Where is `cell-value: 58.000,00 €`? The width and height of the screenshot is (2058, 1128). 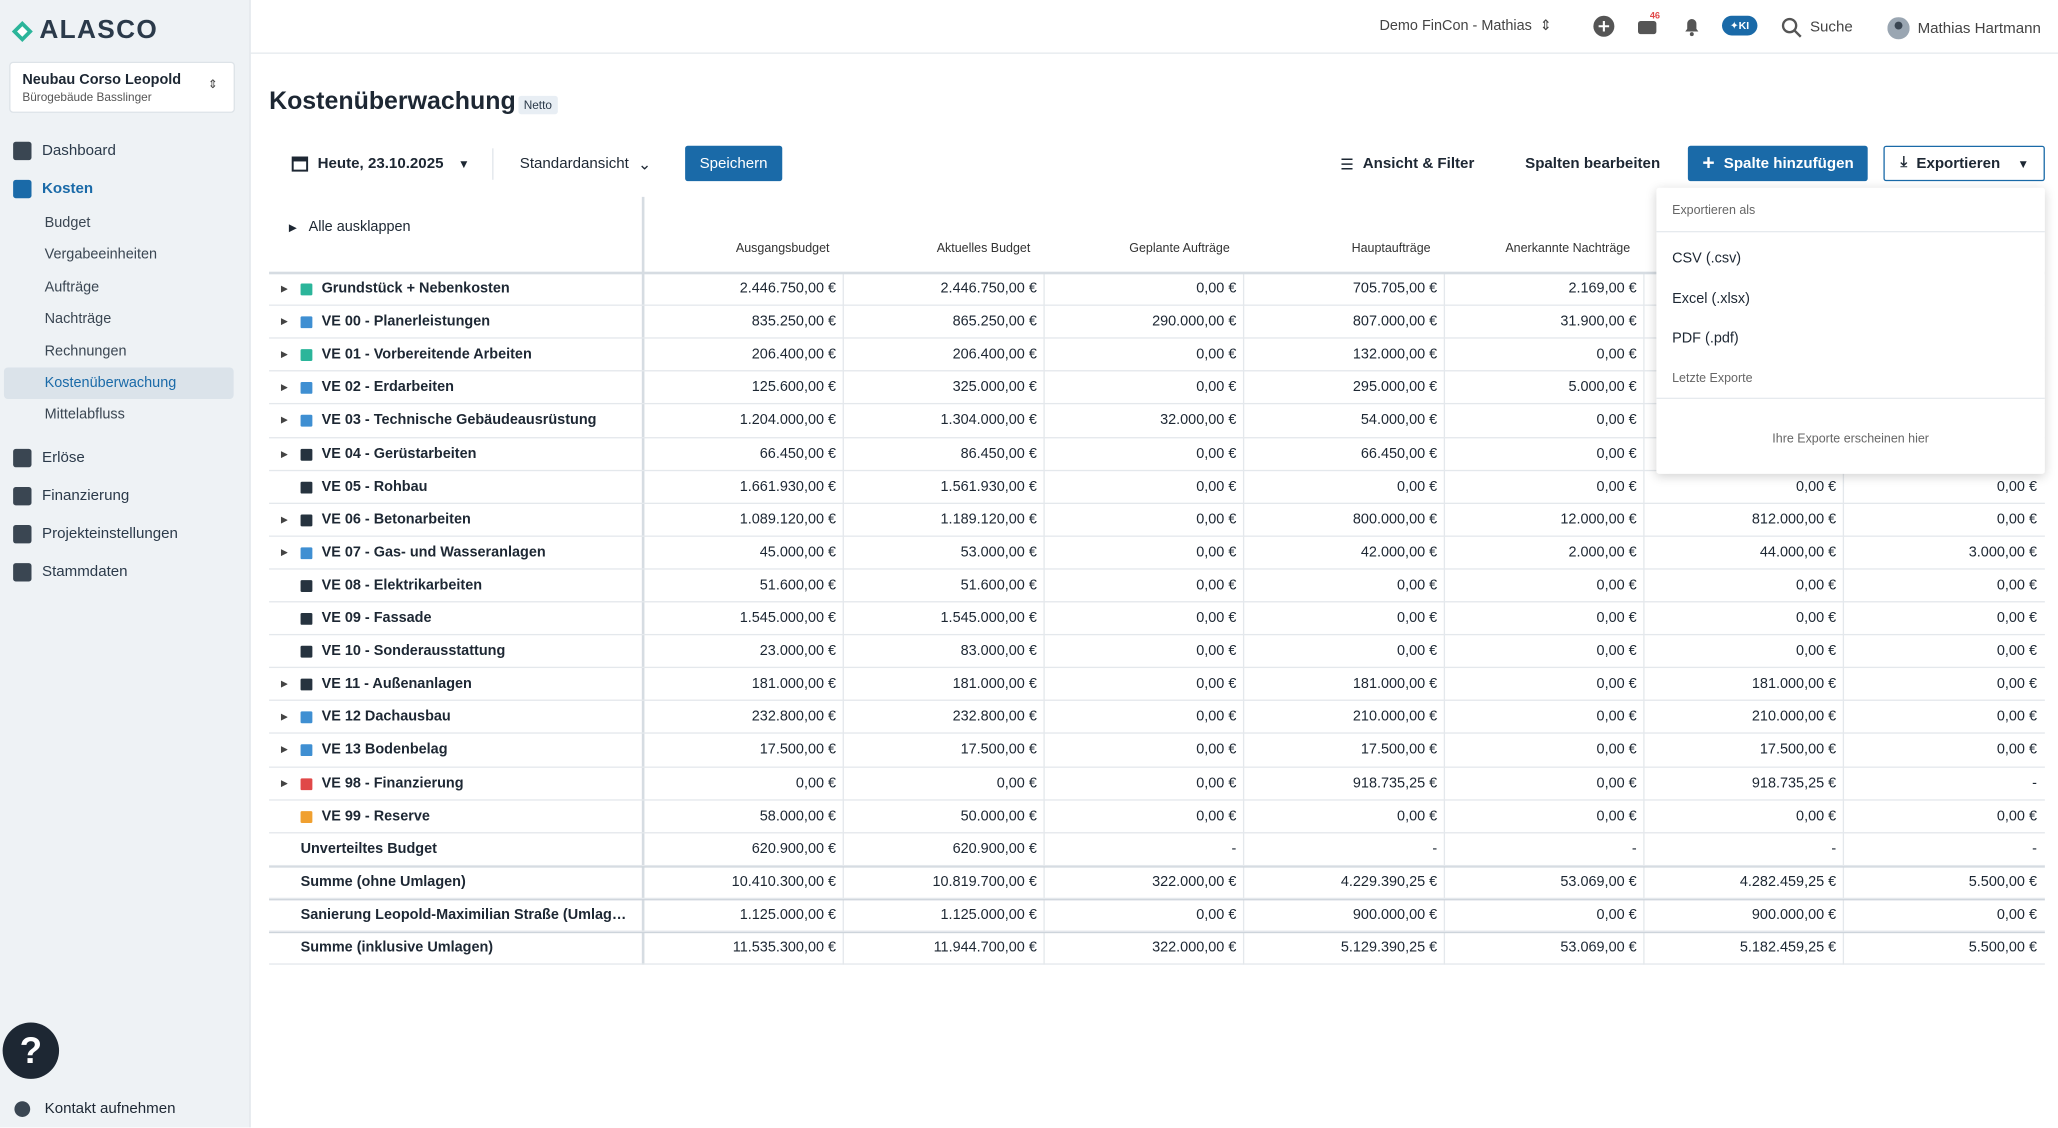
cell-value: 58.000,00 € is located at coordinates (798, 815).